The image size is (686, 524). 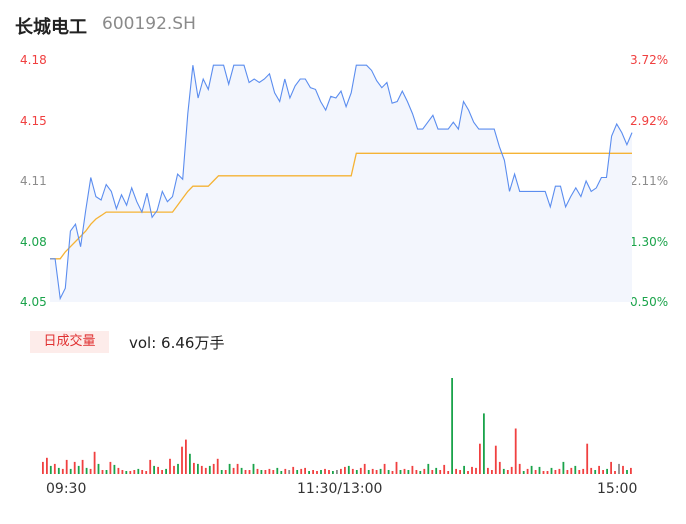 I want to click on volume-readout: vol: 6.46万手, so click(x=177, y=343).